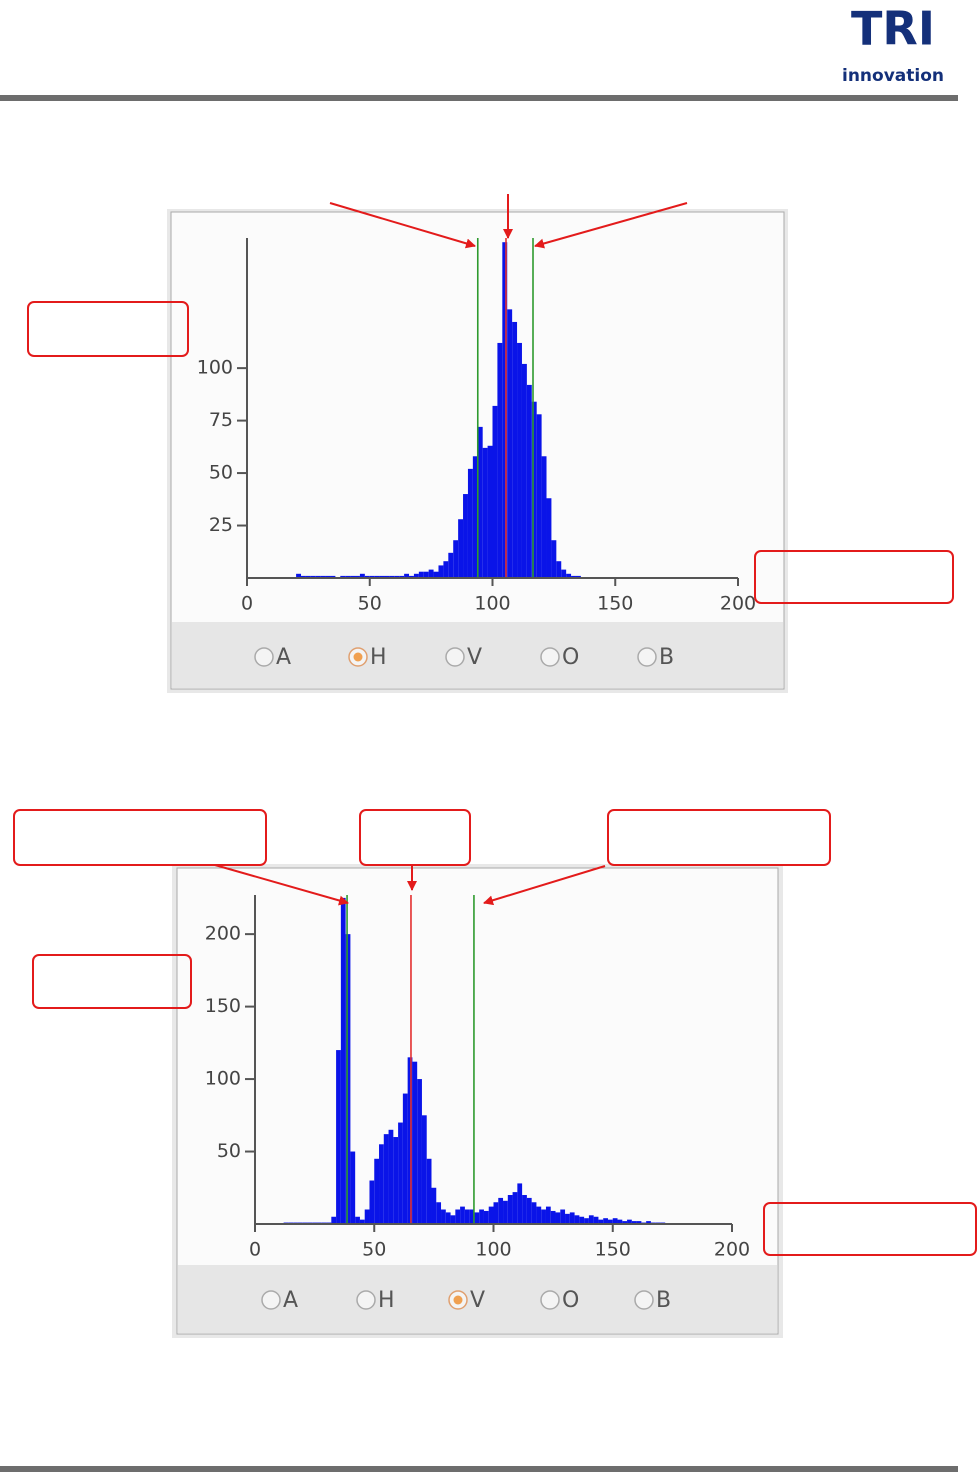 This screenshot has height=1477, width=980. What do you see at coordinates (474, 657) in the screenshot?
I see `radio-label: V` at bounding box center [474, 657].